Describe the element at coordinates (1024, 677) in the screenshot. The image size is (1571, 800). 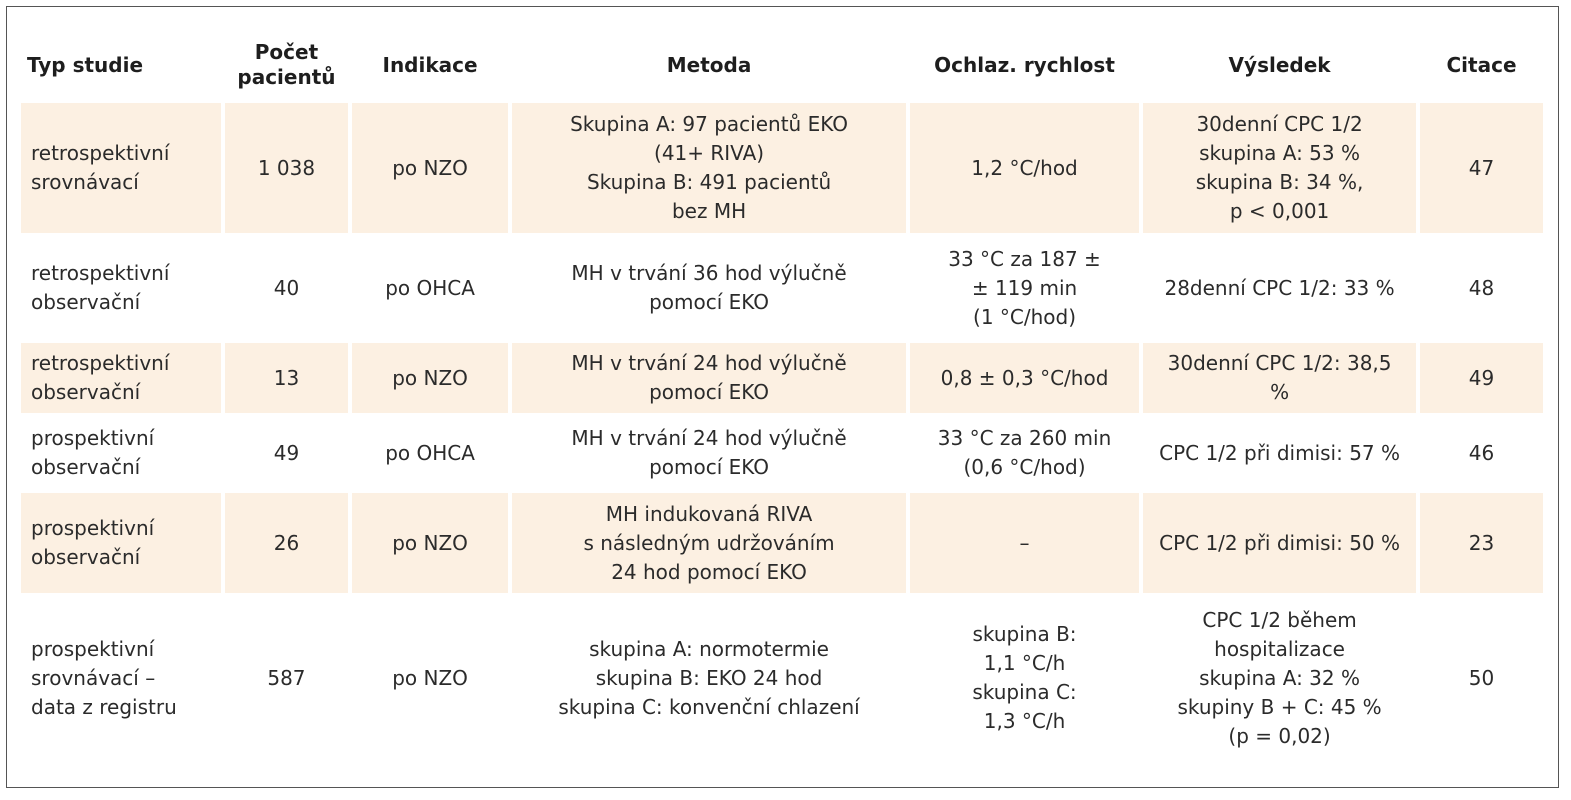
I see `cell-rychlost: skupina B: 1,1 °C/h skupina C: 1,3 °C/h` at that location.